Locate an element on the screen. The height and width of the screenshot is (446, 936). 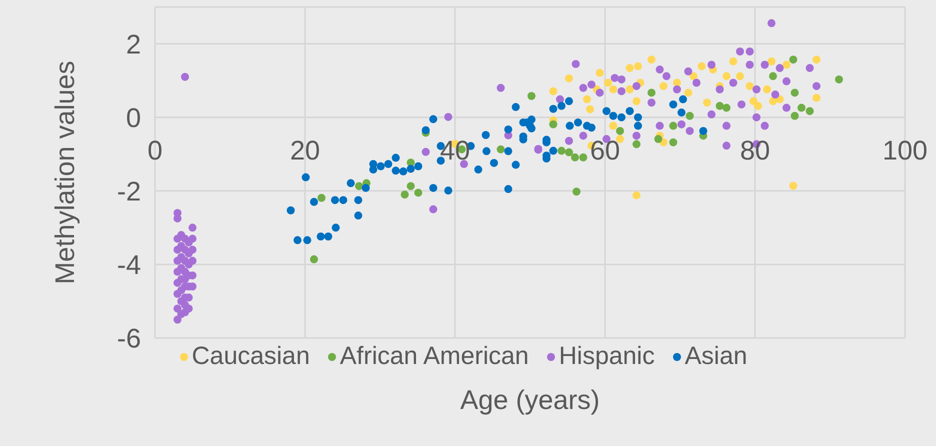
x-tick-label: 100 is located at coordinates (905, 150).